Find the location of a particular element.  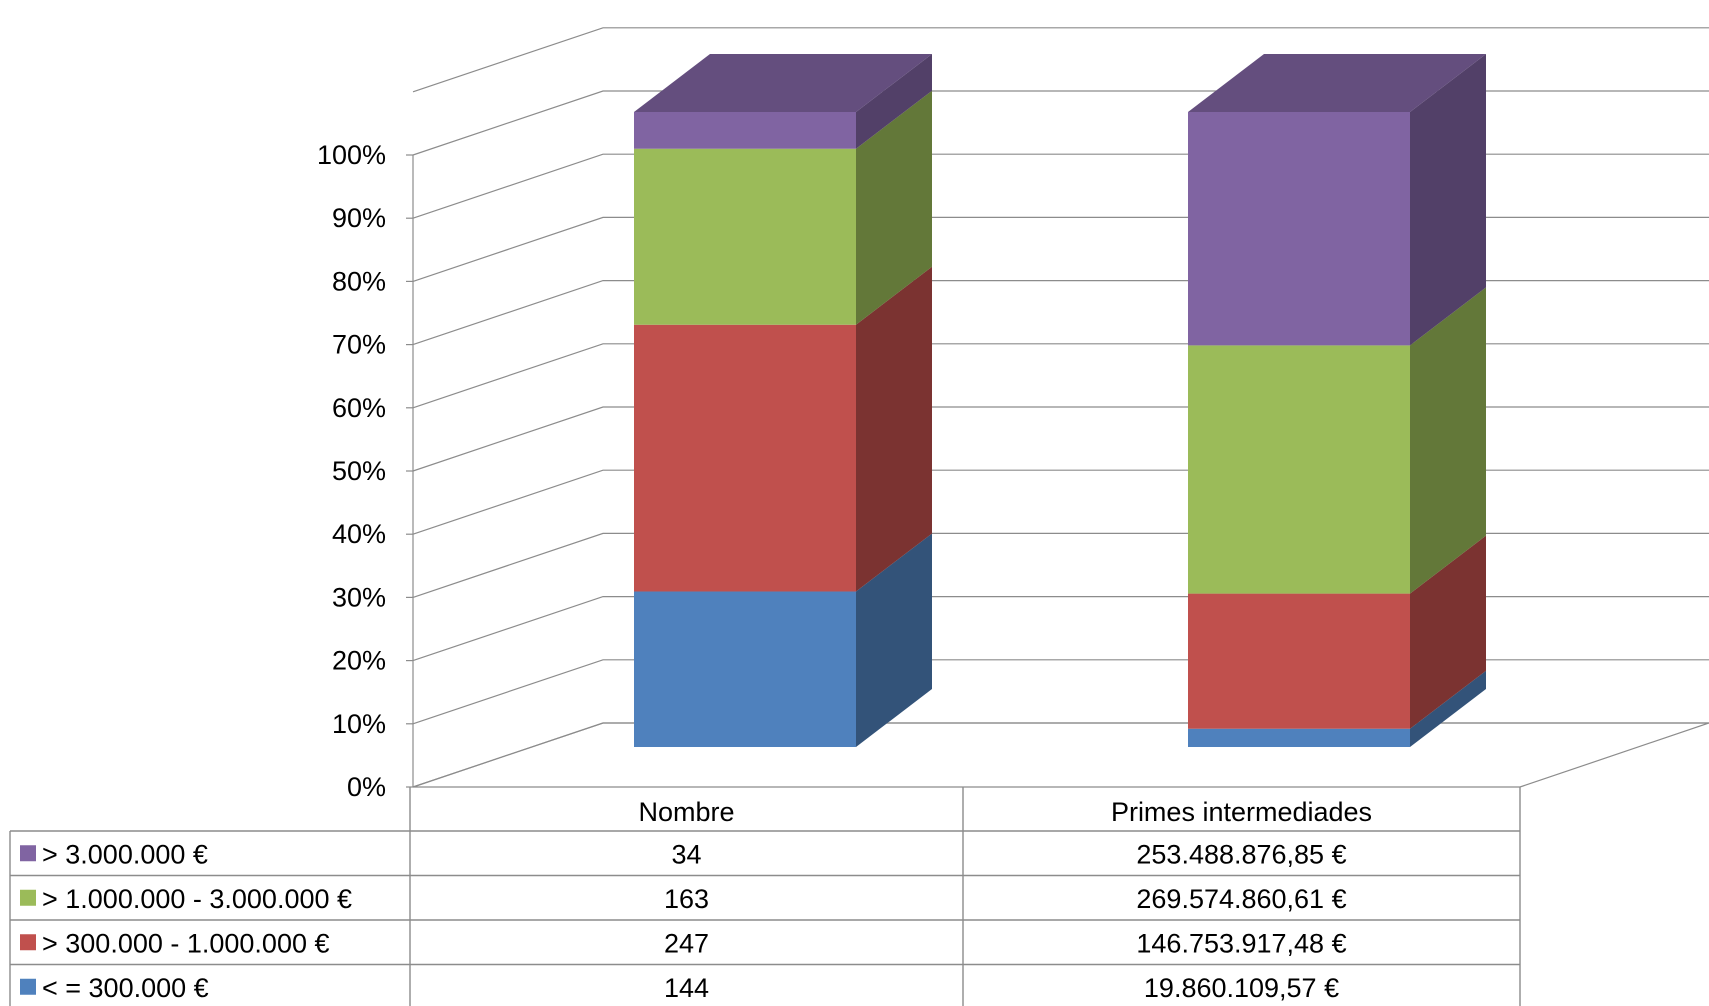

y-tick-label: 80% is located at coordinates (359, 281).